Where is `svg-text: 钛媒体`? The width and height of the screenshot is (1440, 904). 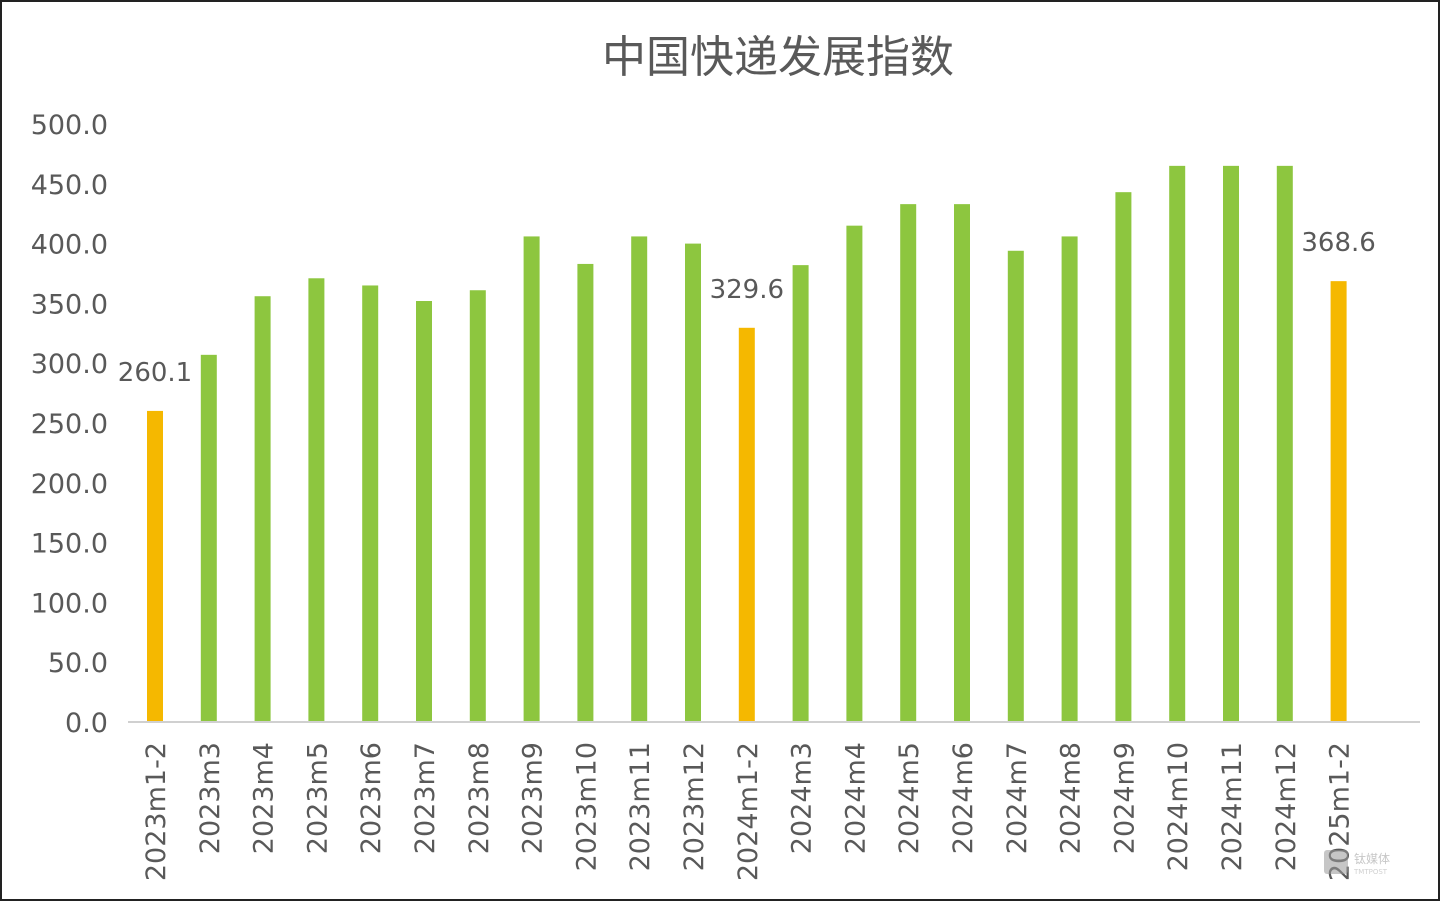
svg-text: 钛媒体 is located at coordinates (1372, 858).